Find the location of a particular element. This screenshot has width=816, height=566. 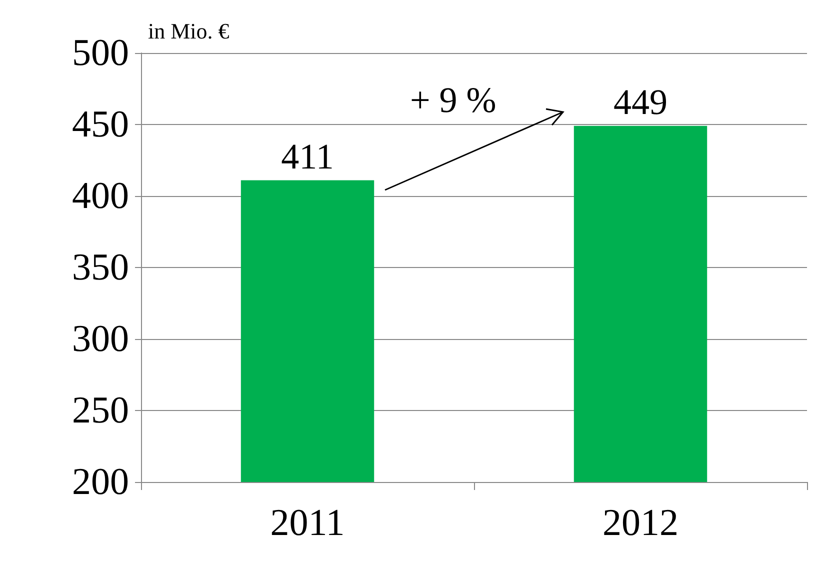

x-tick-label: 2012 is located at coordinates (640, 523).